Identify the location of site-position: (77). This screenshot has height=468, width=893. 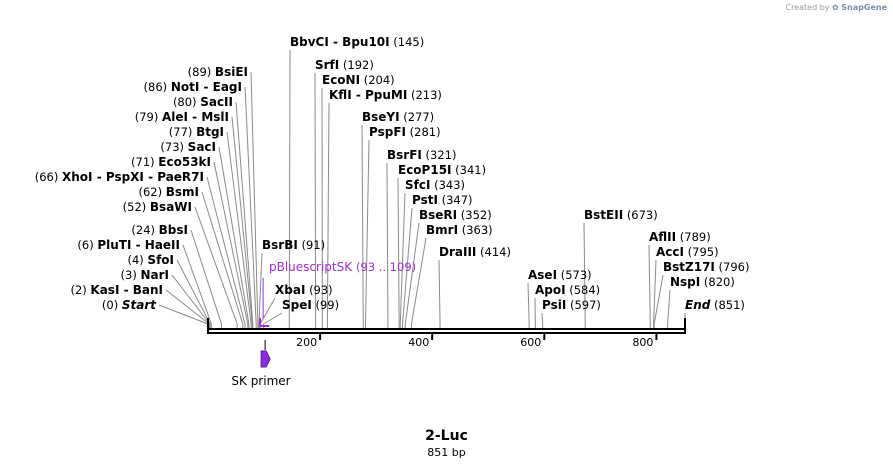
(181, 132).